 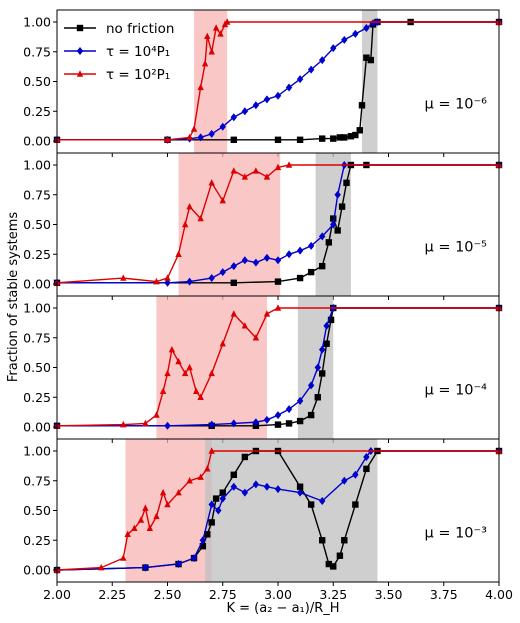 I want to click on y-axis-label: Fraction of stable systems, so click(x=13, y=297).